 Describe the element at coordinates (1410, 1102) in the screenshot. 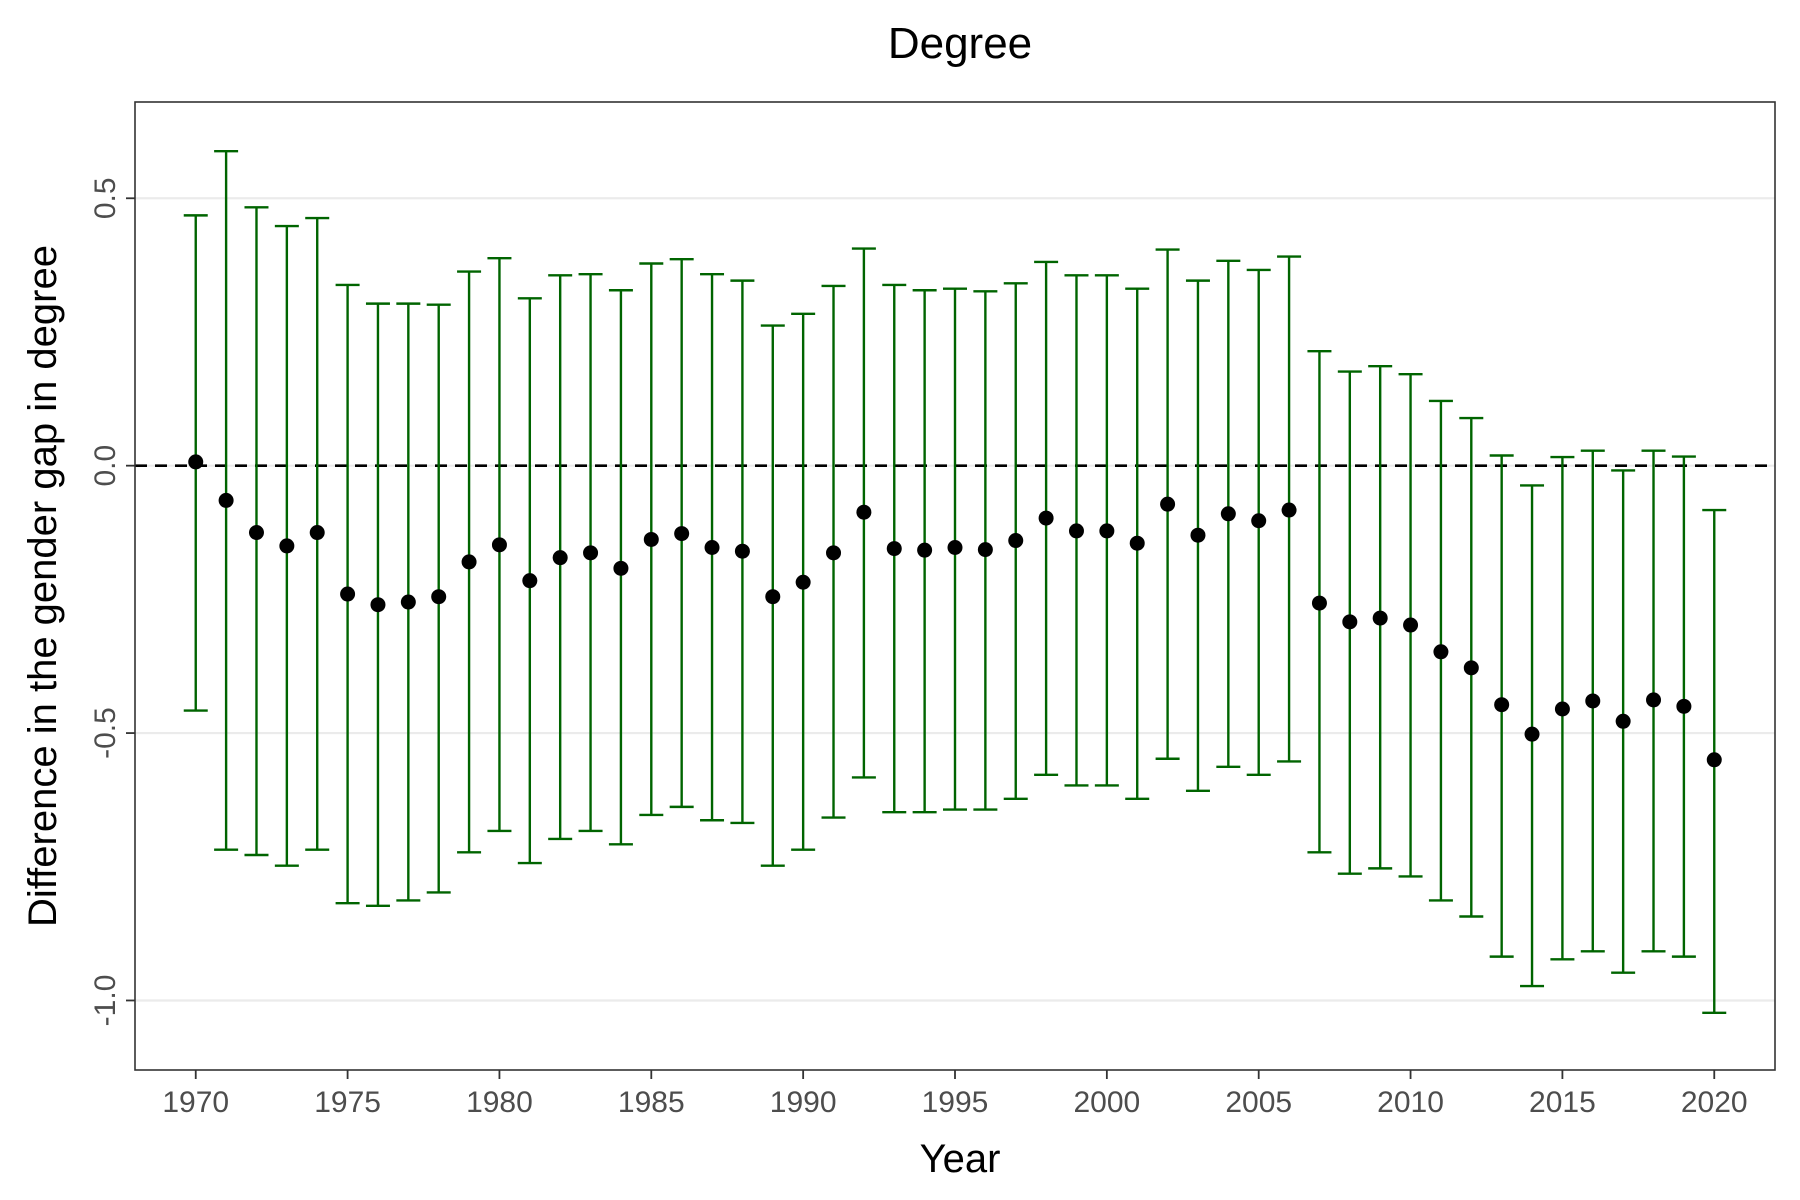

I see `x-tick-label-2010: 2010` at that location.